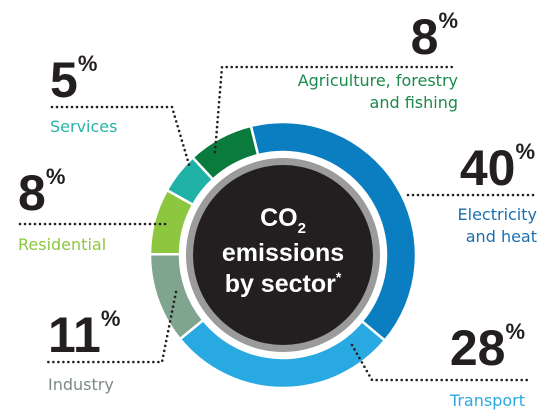  What do you see at coordinates (497, 167) in the screenshot?
I see `value-label: 40%` at bounding box center [497, 167].